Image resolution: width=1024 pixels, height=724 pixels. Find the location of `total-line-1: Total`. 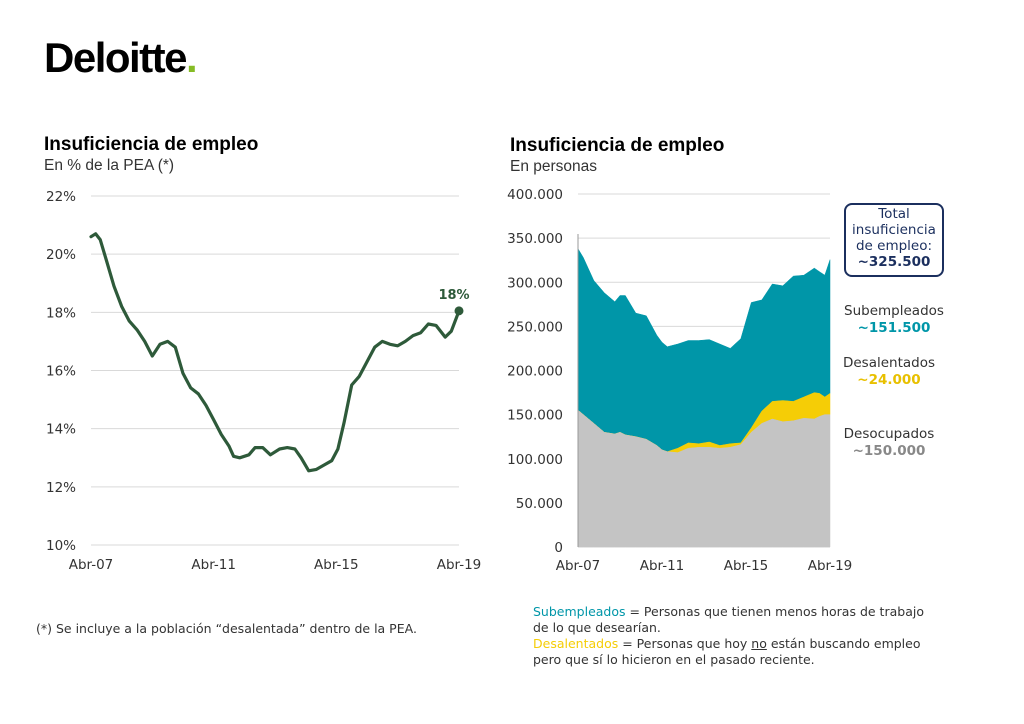

total-line-1: Total is located at coordinates (894, 214).